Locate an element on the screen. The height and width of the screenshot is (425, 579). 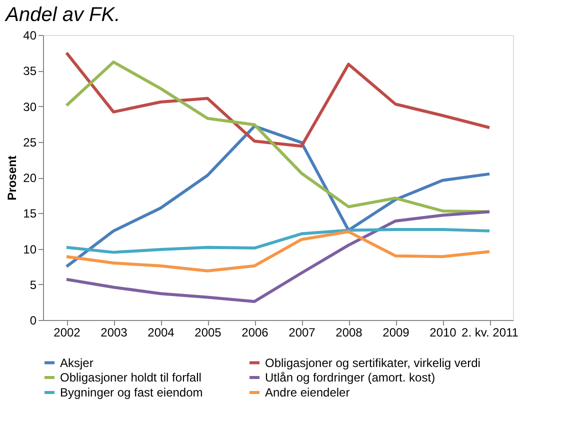
x-tick-label: 2009 is located at coordinates (396, 333).